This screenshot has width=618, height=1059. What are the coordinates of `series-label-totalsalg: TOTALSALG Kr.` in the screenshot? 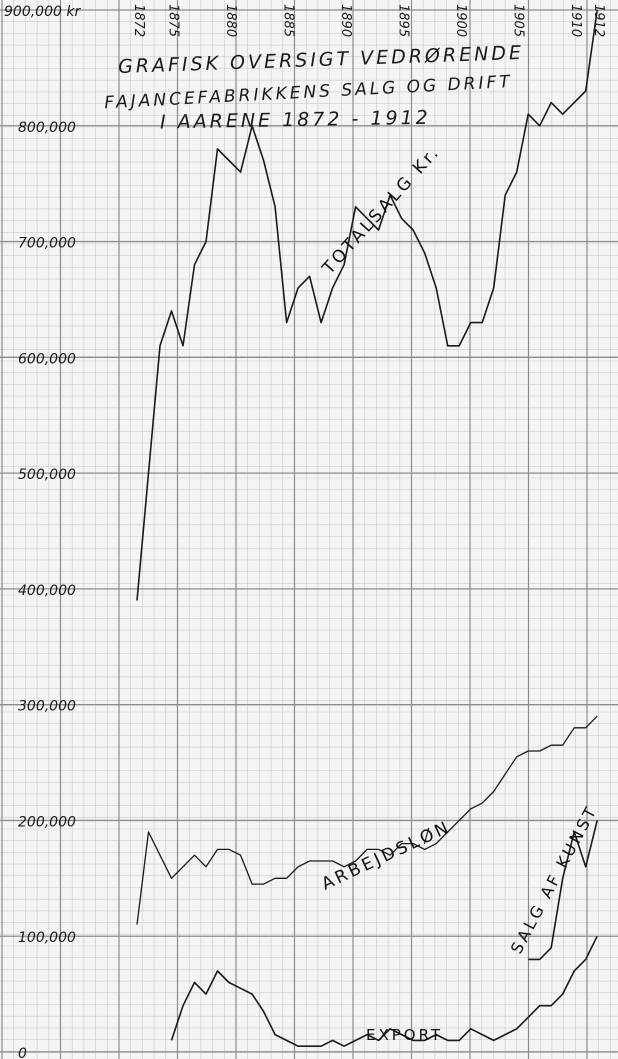 It's located at (381, 210).